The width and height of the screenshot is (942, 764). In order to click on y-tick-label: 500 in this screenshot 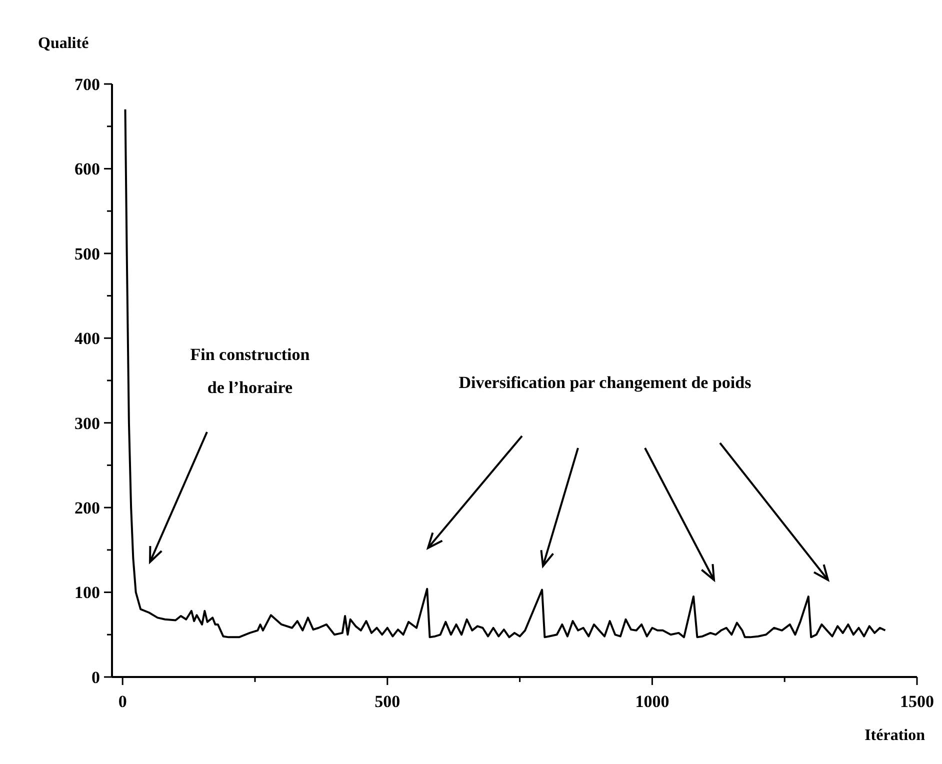, I will do `click(87, 254)`.